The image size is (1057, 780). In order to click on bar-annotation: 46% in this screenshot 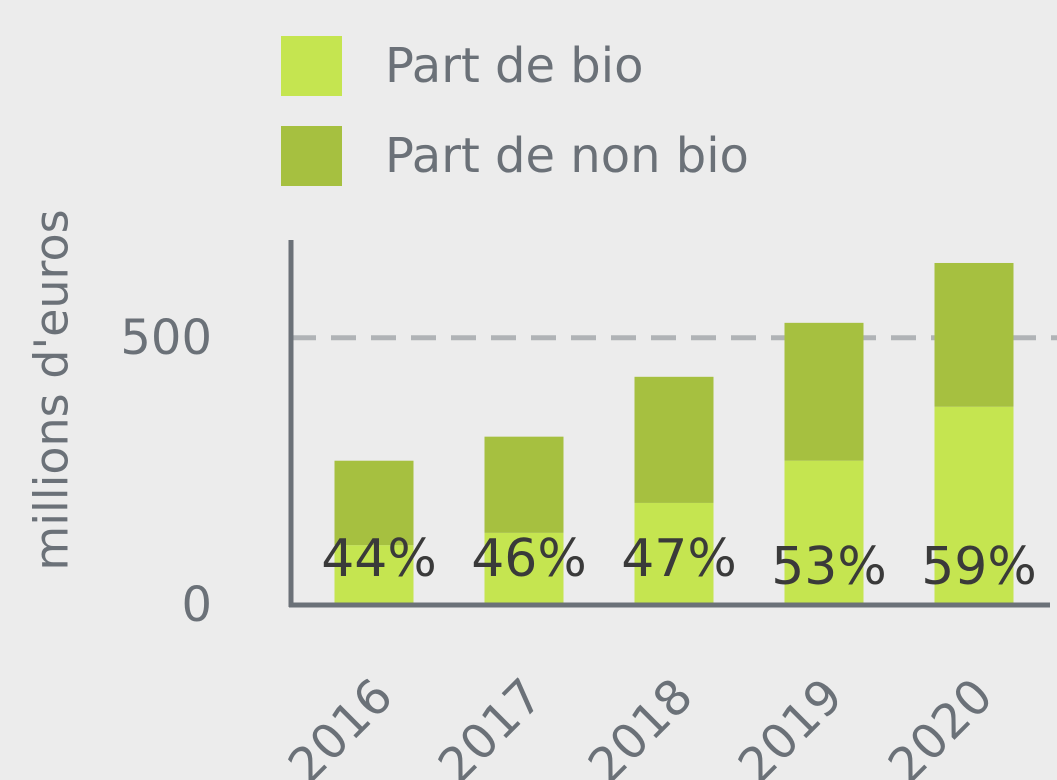, I will do `click(529, 559)`.